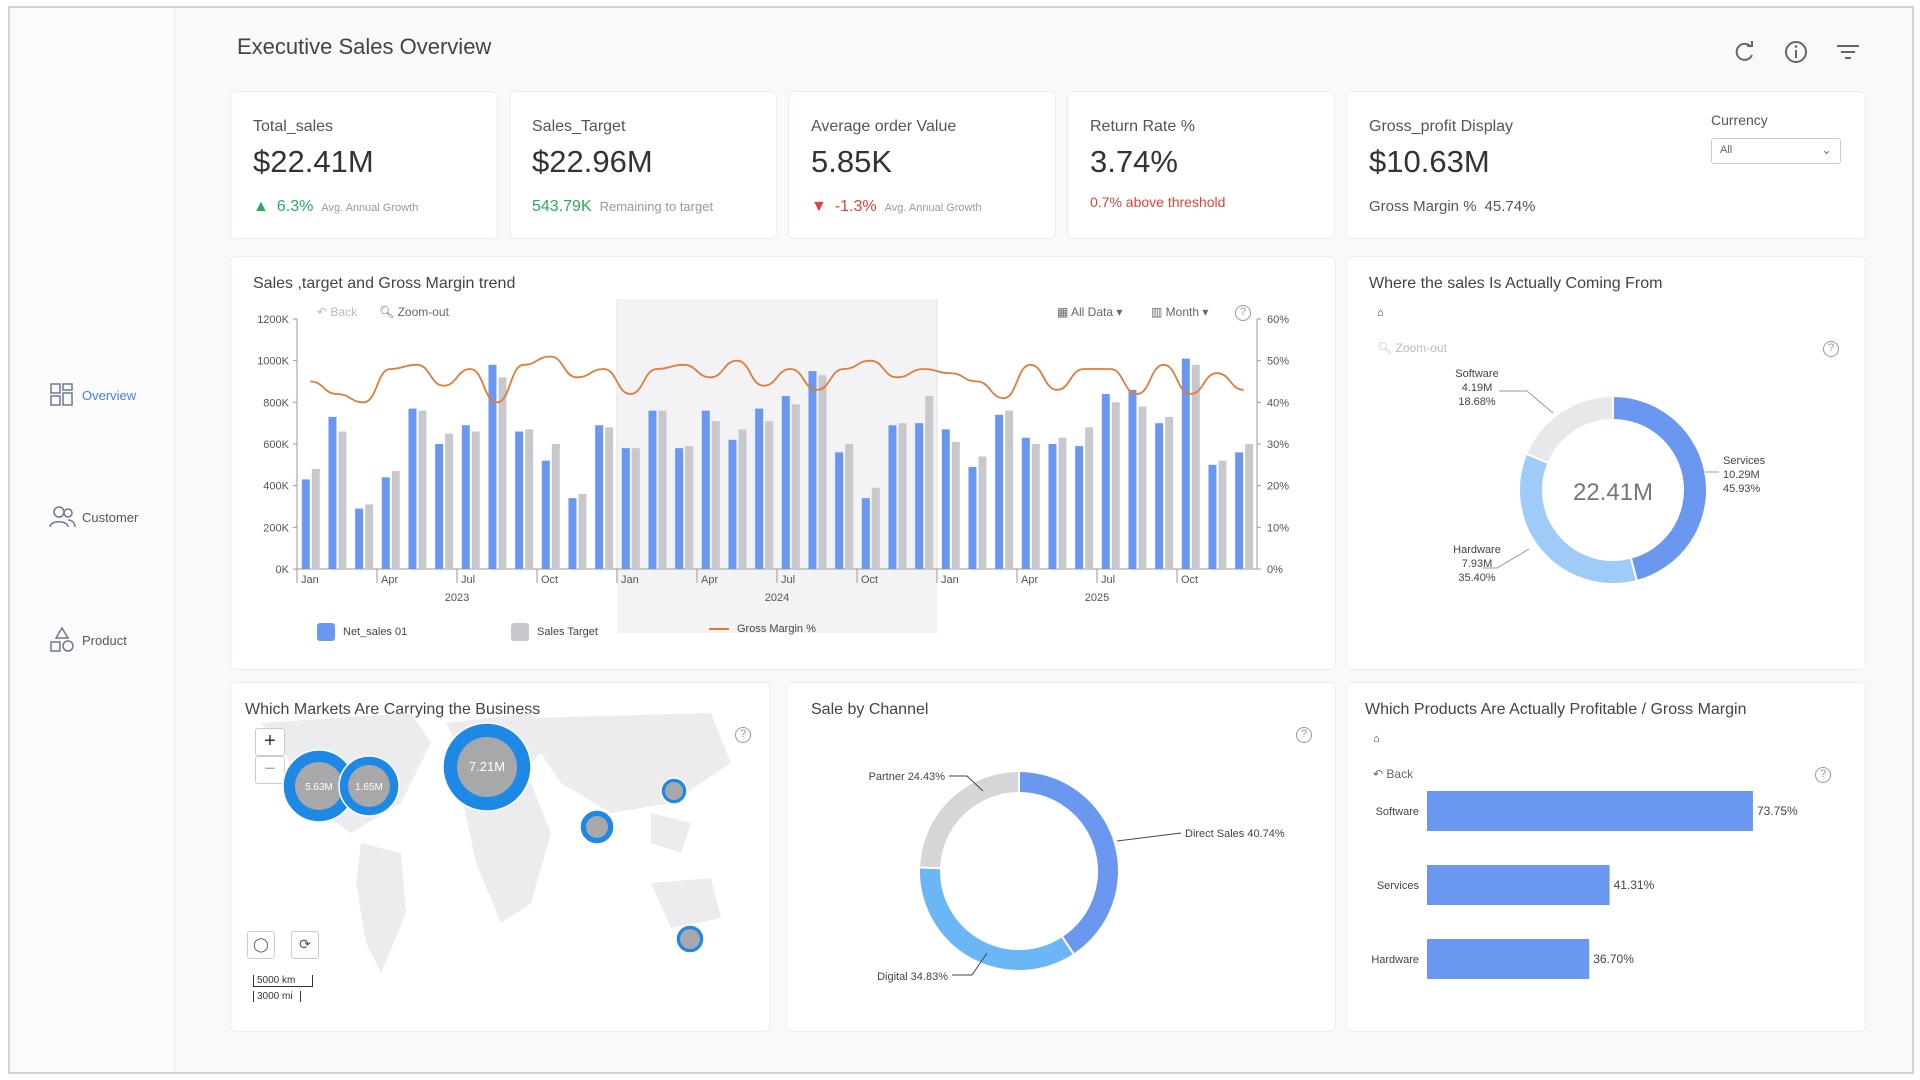 Image resolution: width=1920 pixels, height=1080 pixels. What do you see at coordinates (1423, 206) in the screenshot?
I see `margin-label: Gross Margin %` at bounding box center [1423, 206].